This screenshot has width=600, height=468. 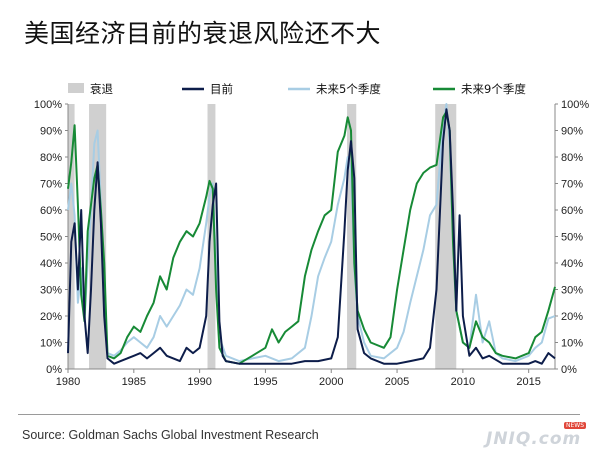 What do you see at coordinates (299, 414) in the screenshot?
I see `divider` at bounding box center [299, 414].